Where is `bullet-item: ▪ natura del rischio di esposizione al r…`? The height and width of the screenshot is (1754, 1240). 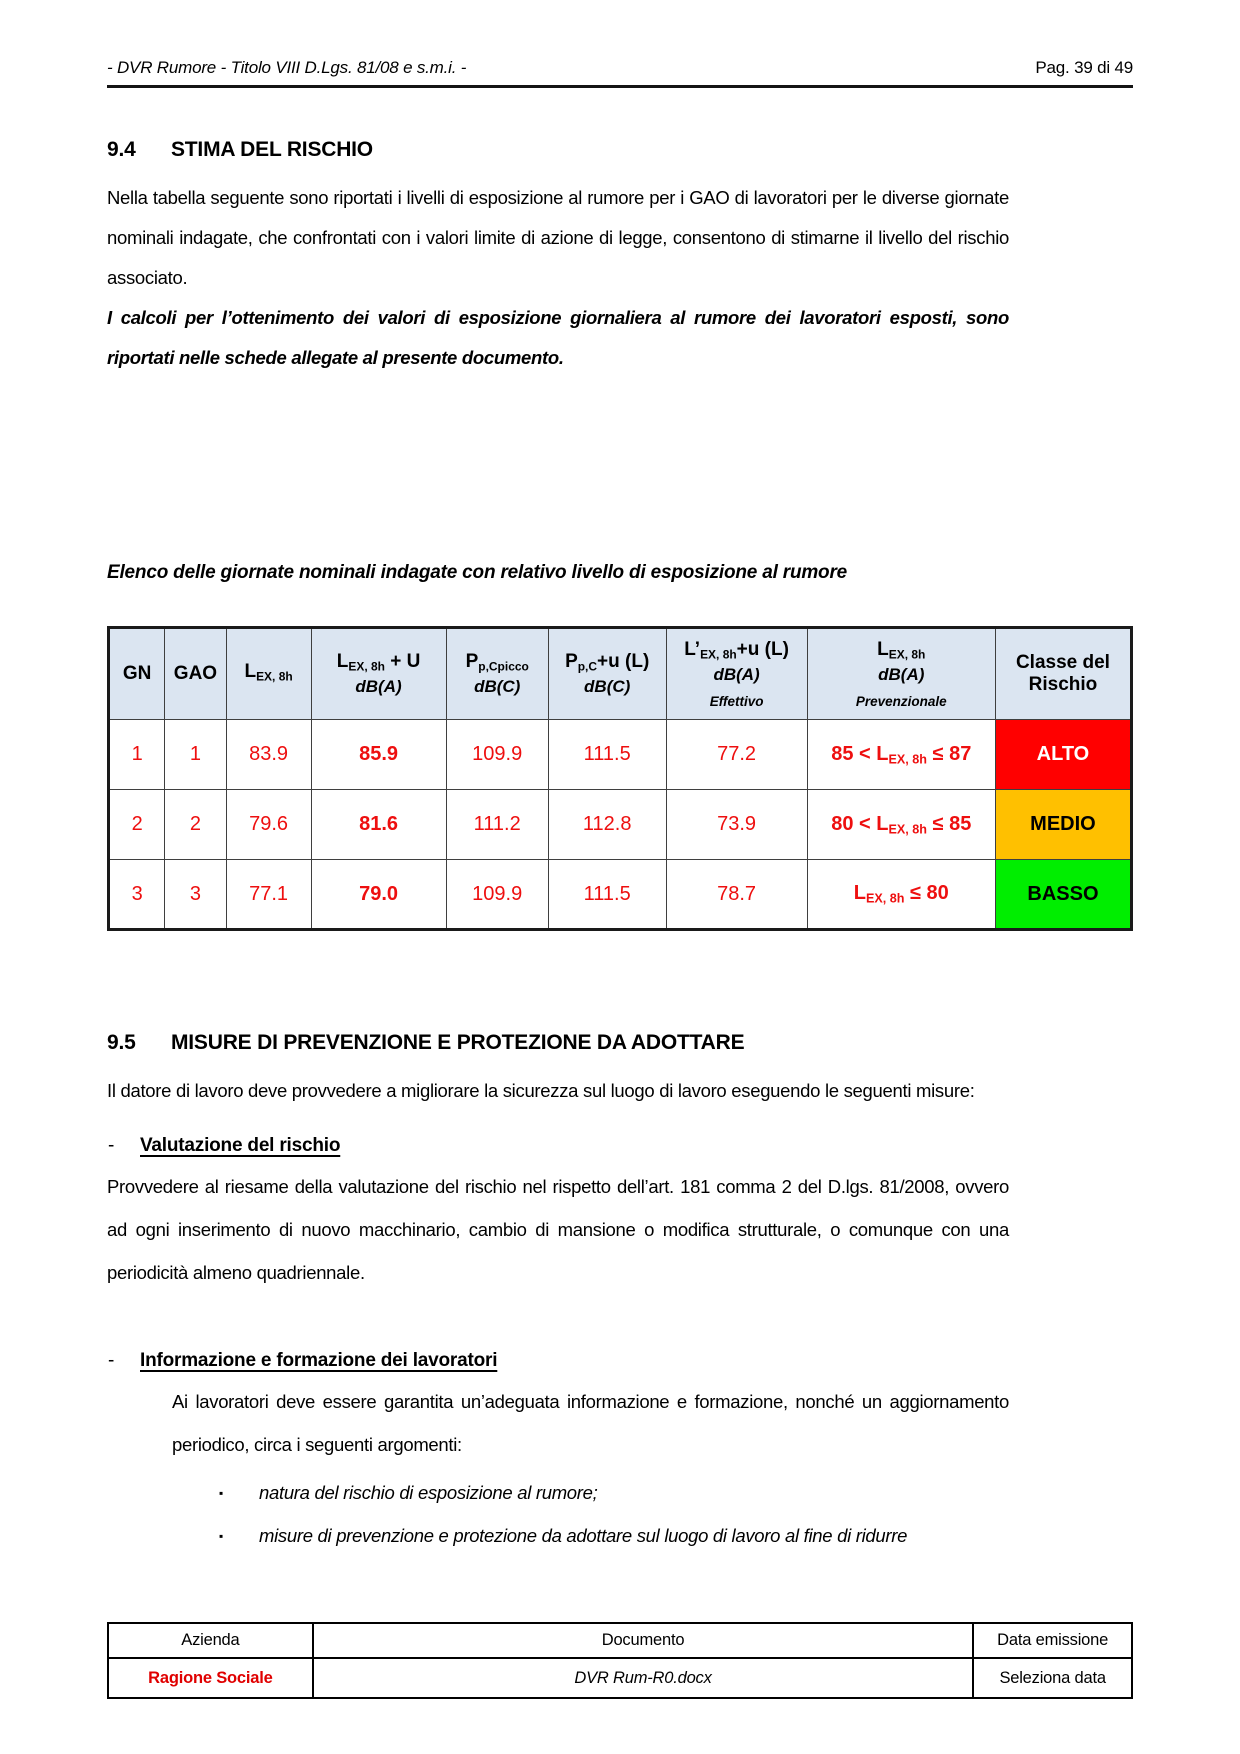
bullet-item: ▪ natura del rischio di esposizione al r… is located at coordinates (614, 1493).